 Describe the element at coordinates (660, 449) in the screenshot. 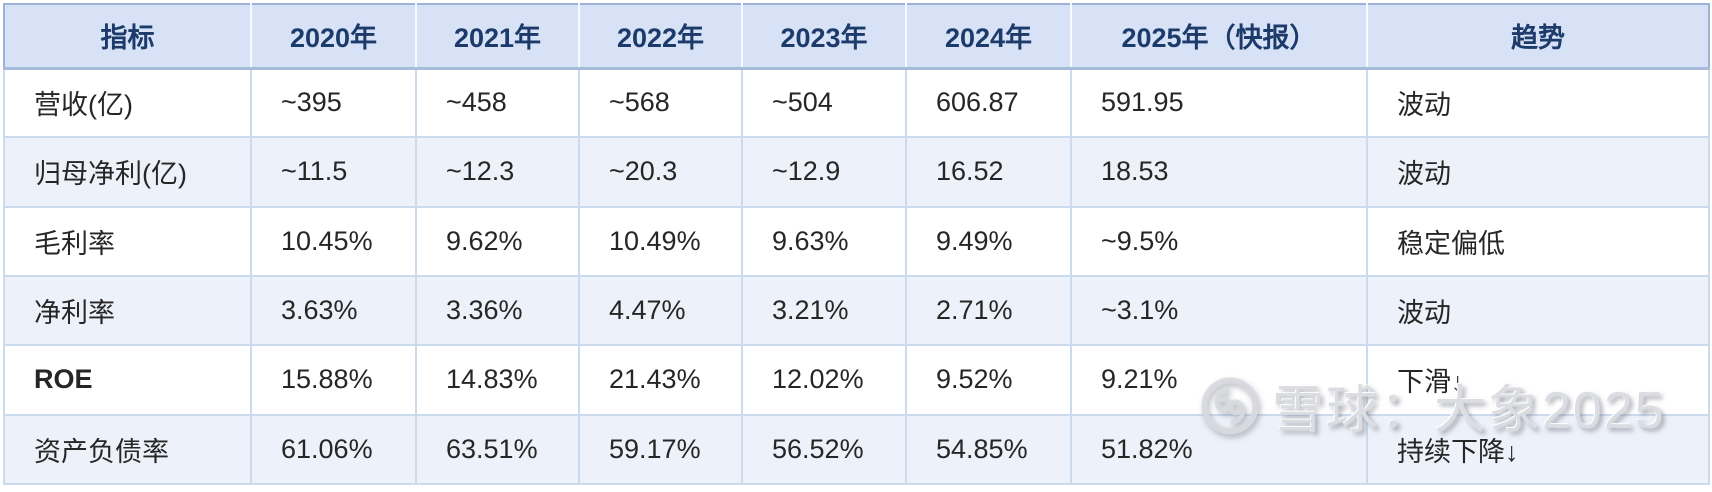

I see `value-cell: 59.17%` at that location.